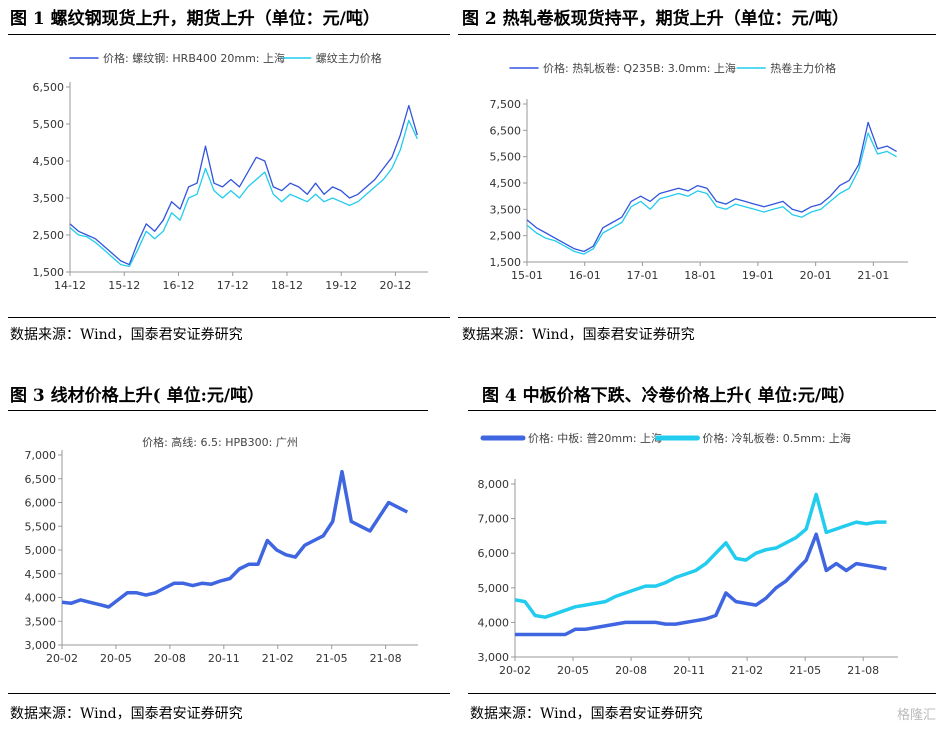 This screenshot has width=942, height=731. Describe the element at coordinates (873, 275) in the screenshot. I see `x-tick-label: 21-01` at that location.